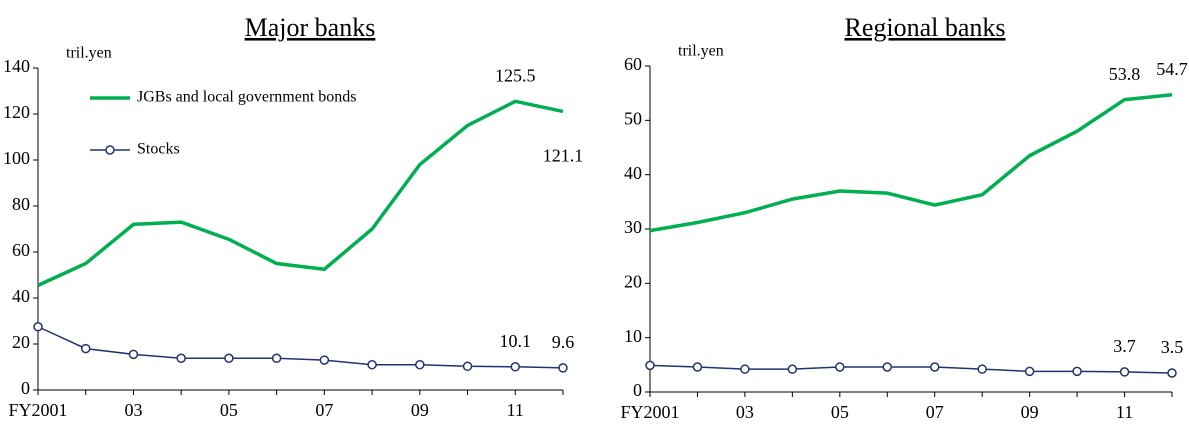 Image resolution: width=1189 pixels, height=430 pixels. Describe the element at coordinates (16, 158) in the screenshot. I see `y-tick-label: 100` at that location.